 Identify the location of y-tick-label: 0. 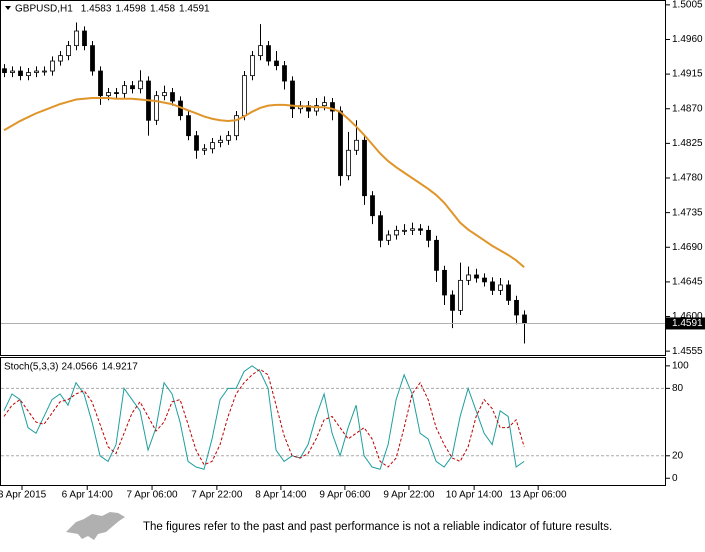
(675, 478).